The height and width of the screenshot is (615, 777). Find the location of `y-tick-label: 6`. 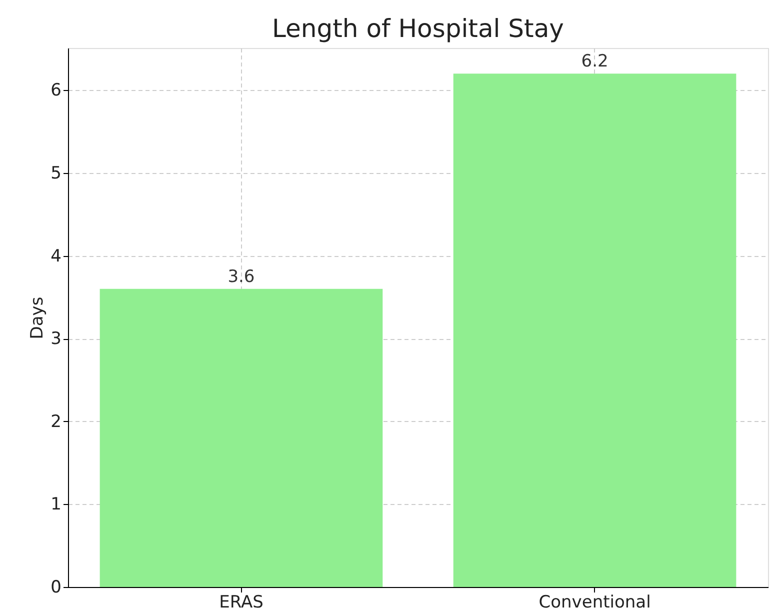

y-tick-label: 6 is located at coordinates (56, 90).